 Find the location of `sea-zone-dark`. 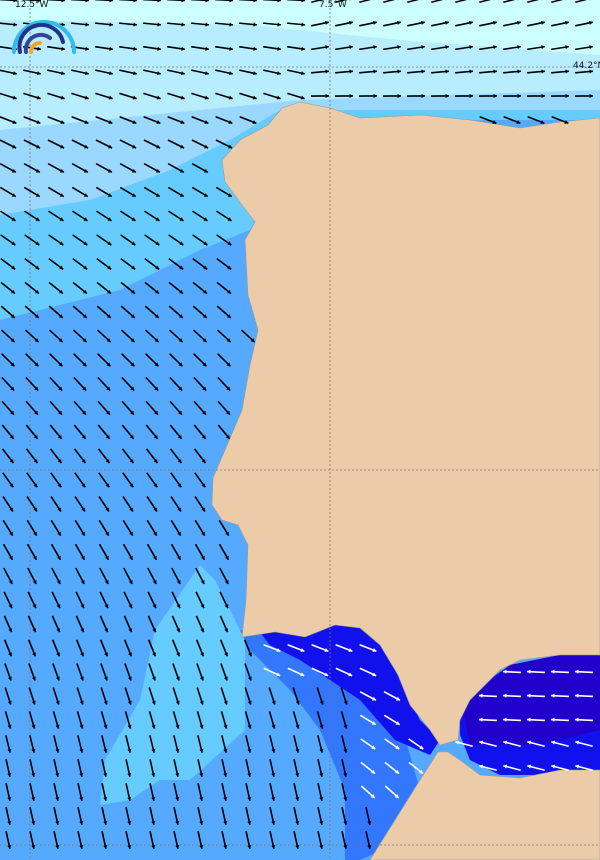

sea-zone-dark is located at coordinates (349, 690).